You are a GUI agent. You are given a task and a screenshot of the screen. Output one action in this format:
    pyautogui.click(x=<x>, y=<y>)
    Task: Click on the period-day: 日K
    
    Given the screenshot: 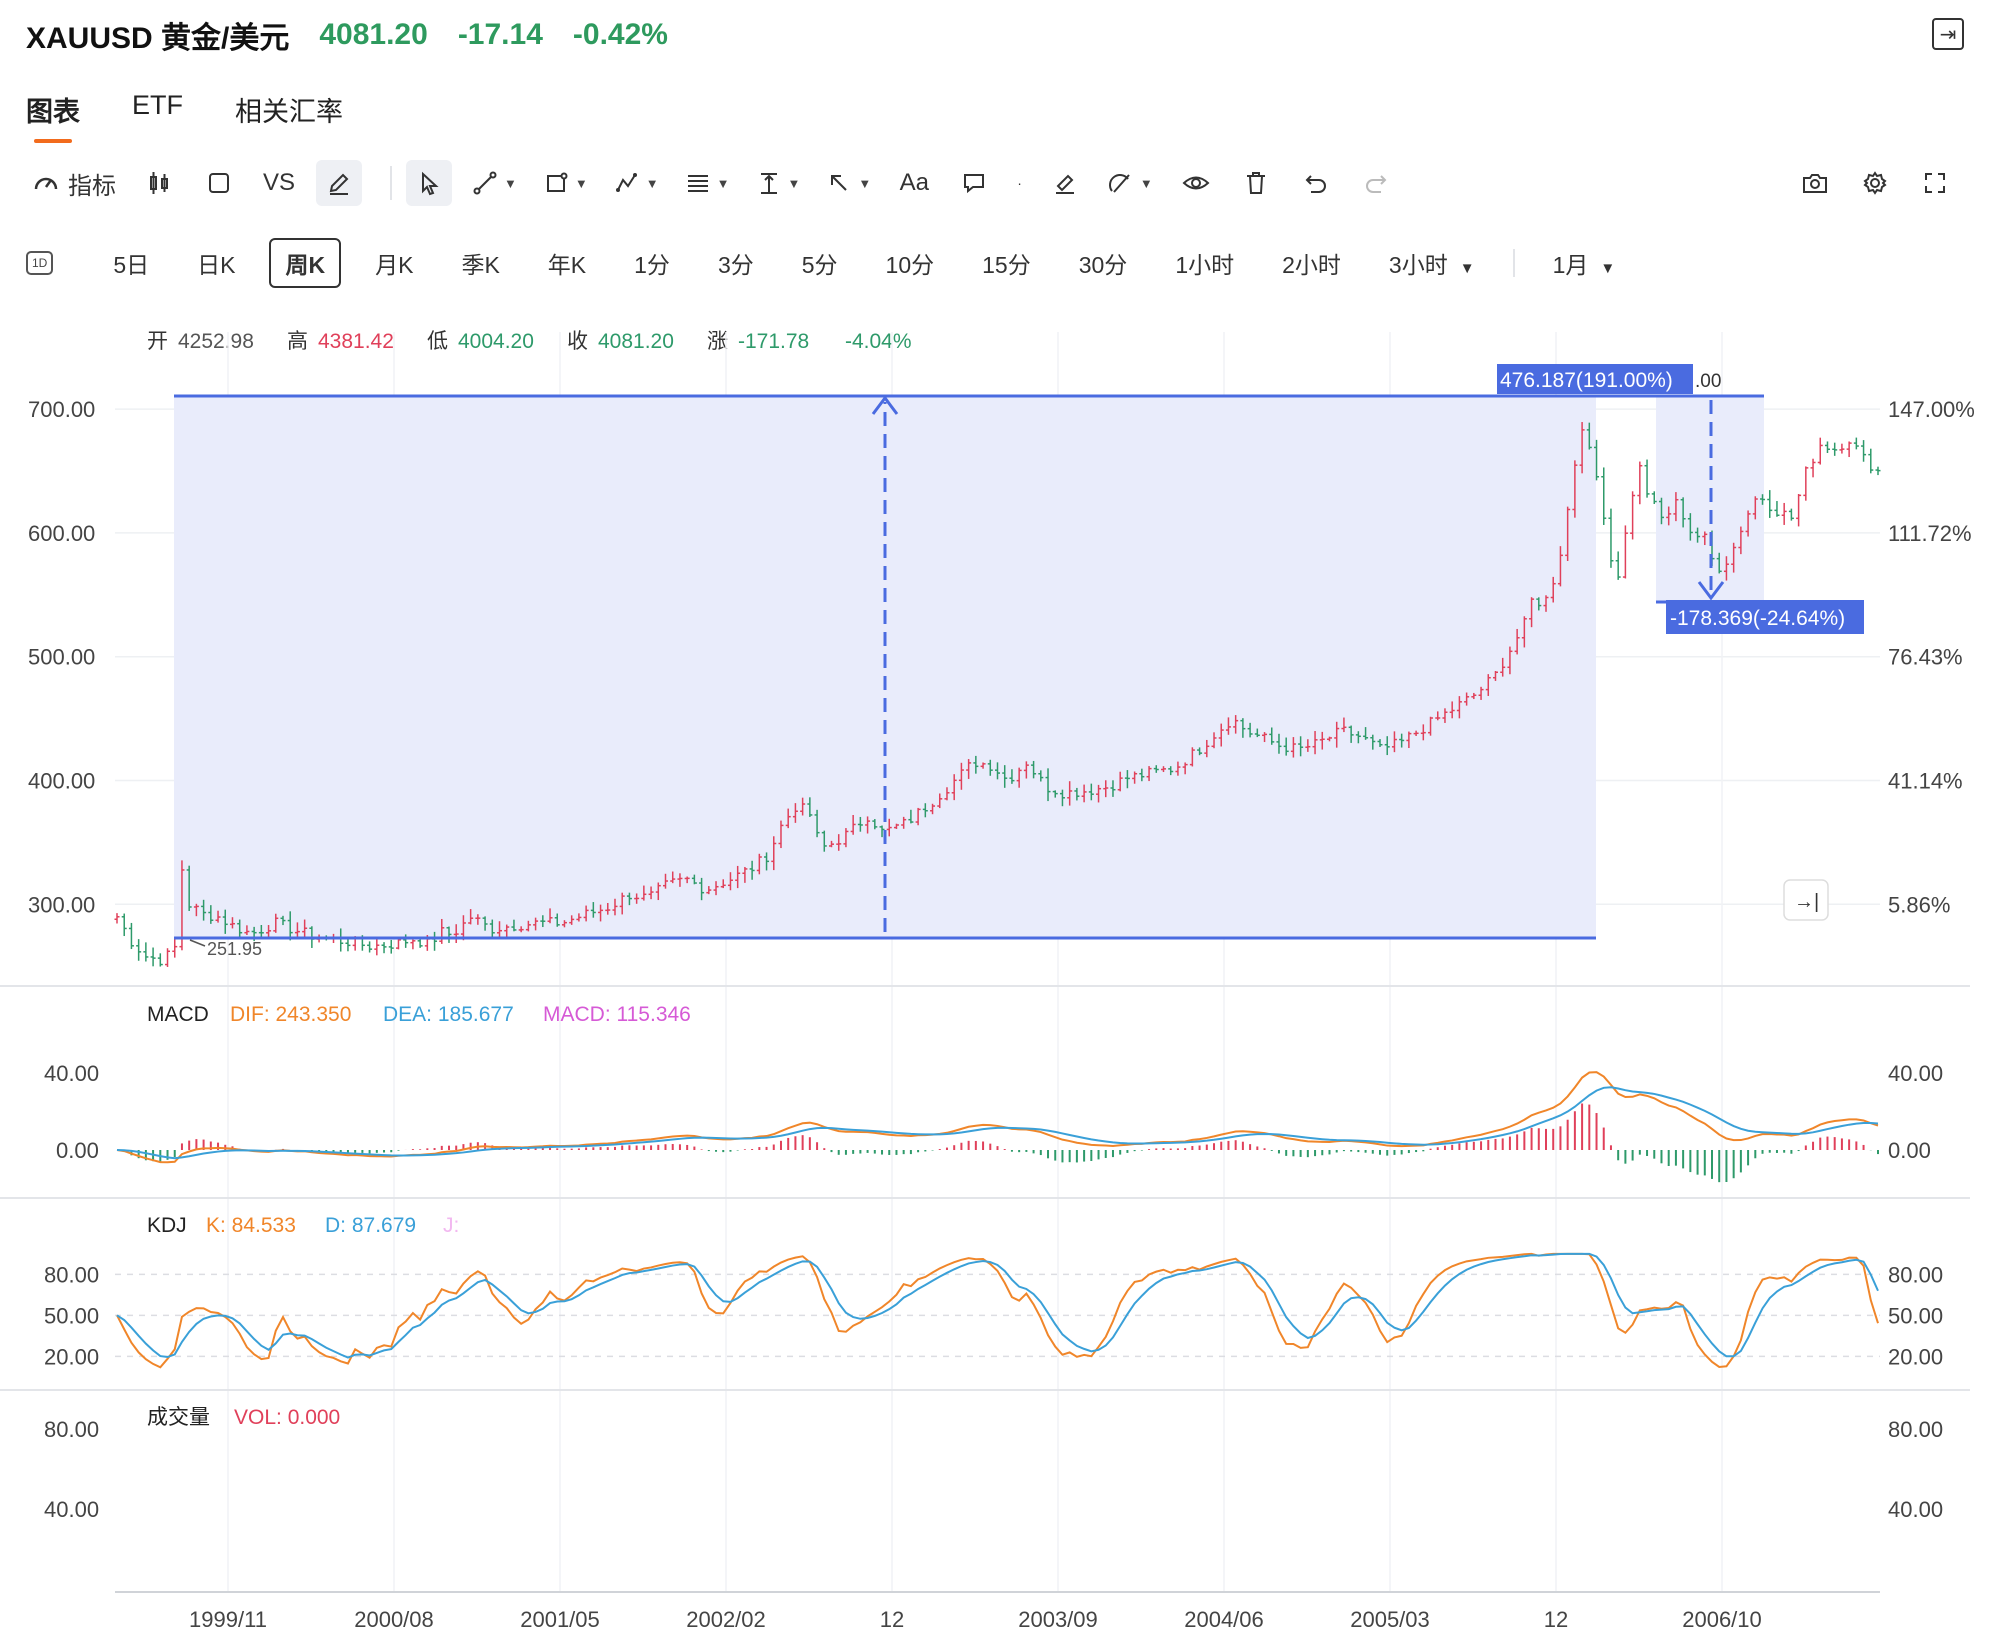 What is the action you would take?
    pyautogui.click(x=216, y=265)
    